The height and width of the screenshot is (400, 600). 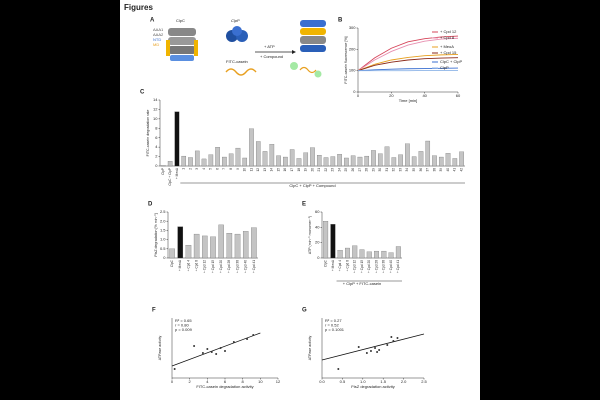 I want to click on label-casein: FITC-casein, so click(x=237, y=61).